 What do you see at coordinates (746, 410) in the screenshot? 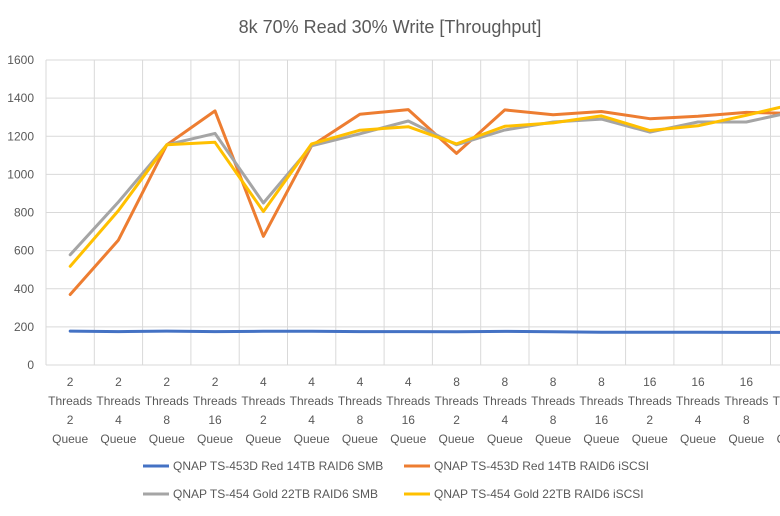
I see `x-category-label: 16 Threads 8 Queue` at bounding box center [746, 410].